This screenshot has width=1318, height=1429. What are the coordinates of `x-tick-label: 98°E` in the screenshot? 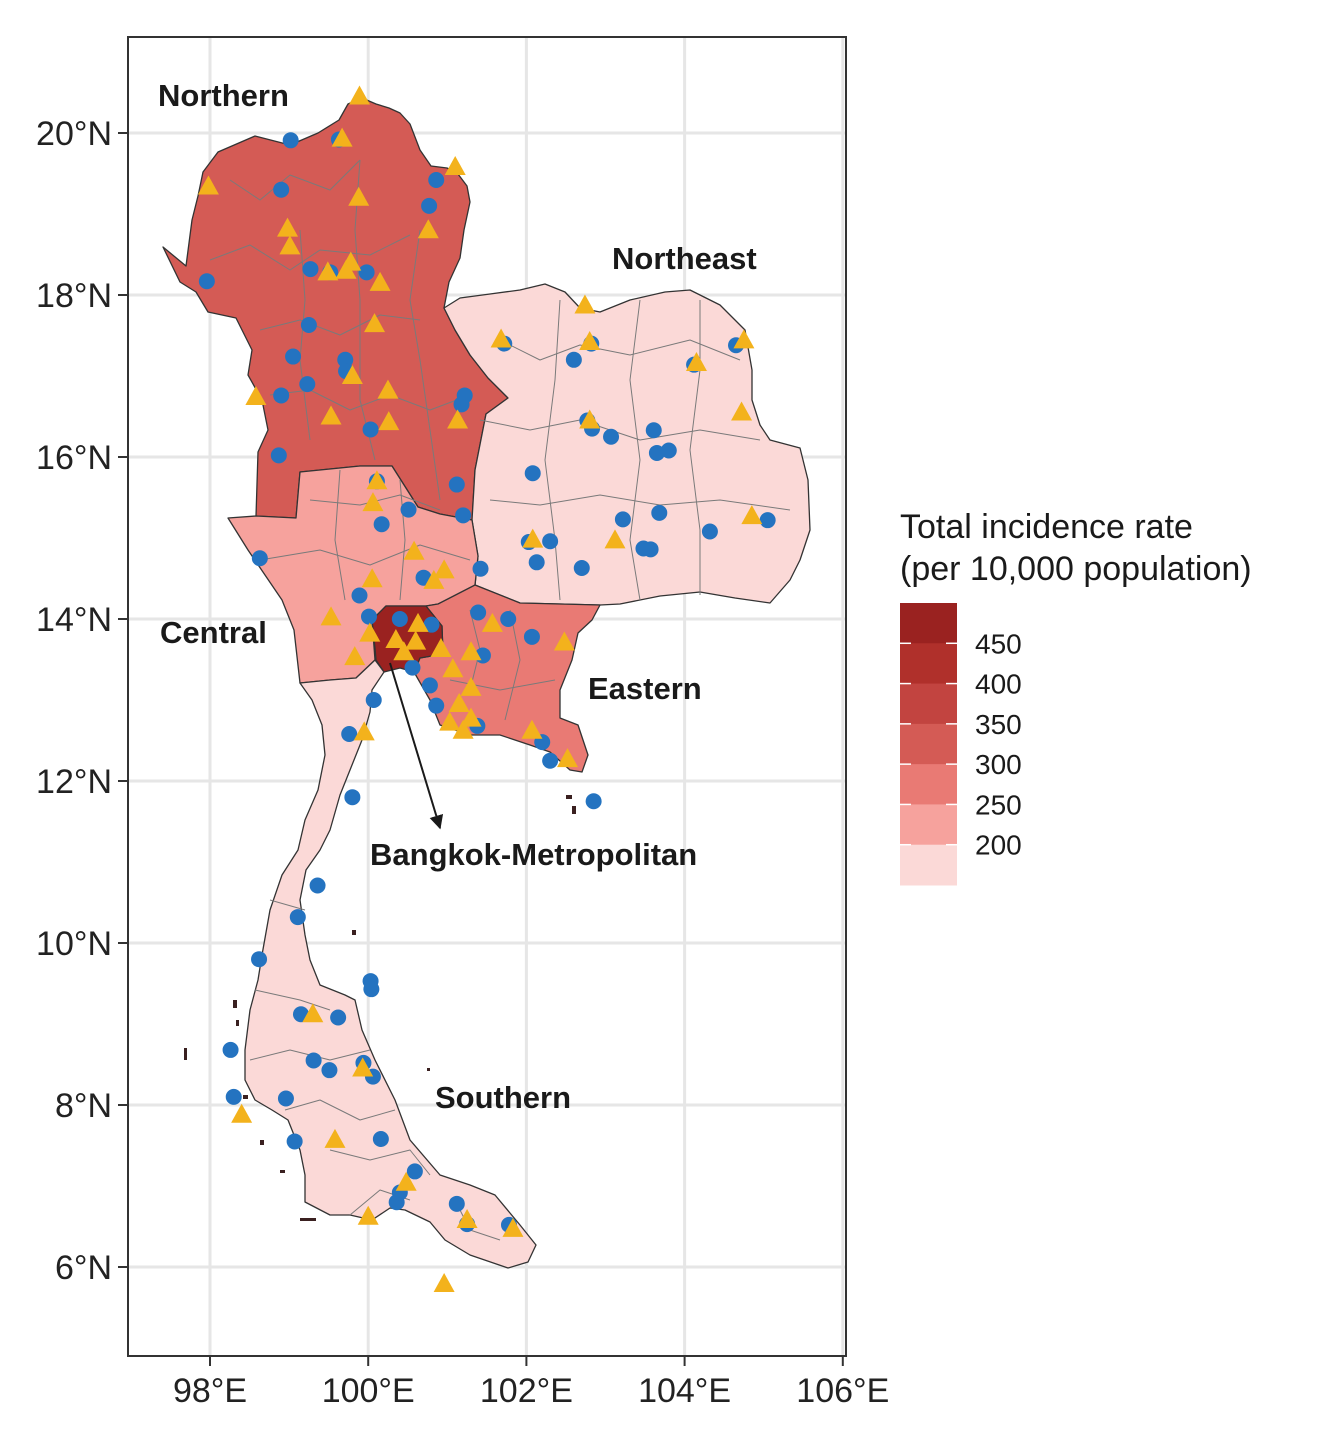 It's located at (210, 1391).